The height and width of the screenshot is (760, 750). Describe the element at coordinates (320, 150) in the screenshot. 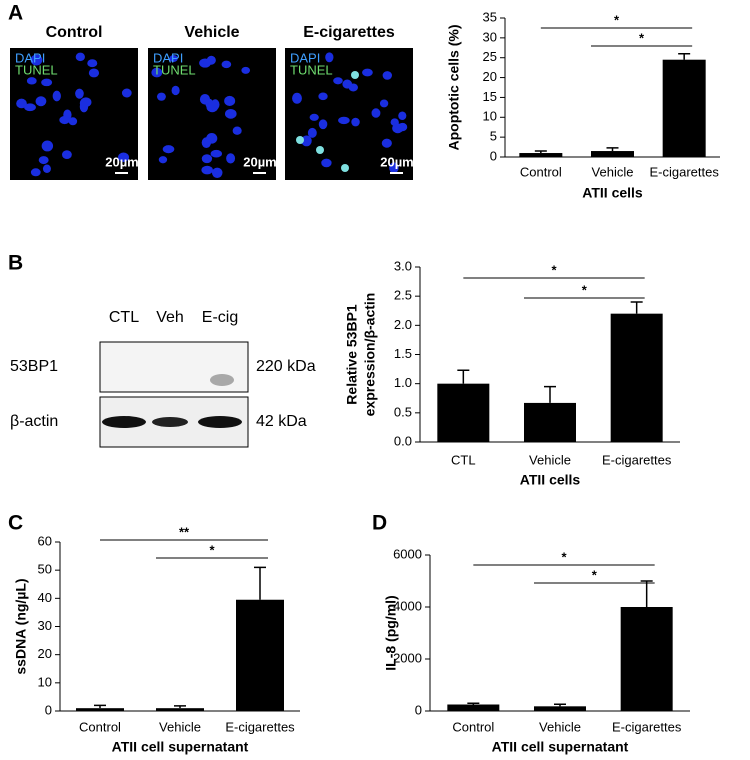

I see `tunel-cell` at that location.